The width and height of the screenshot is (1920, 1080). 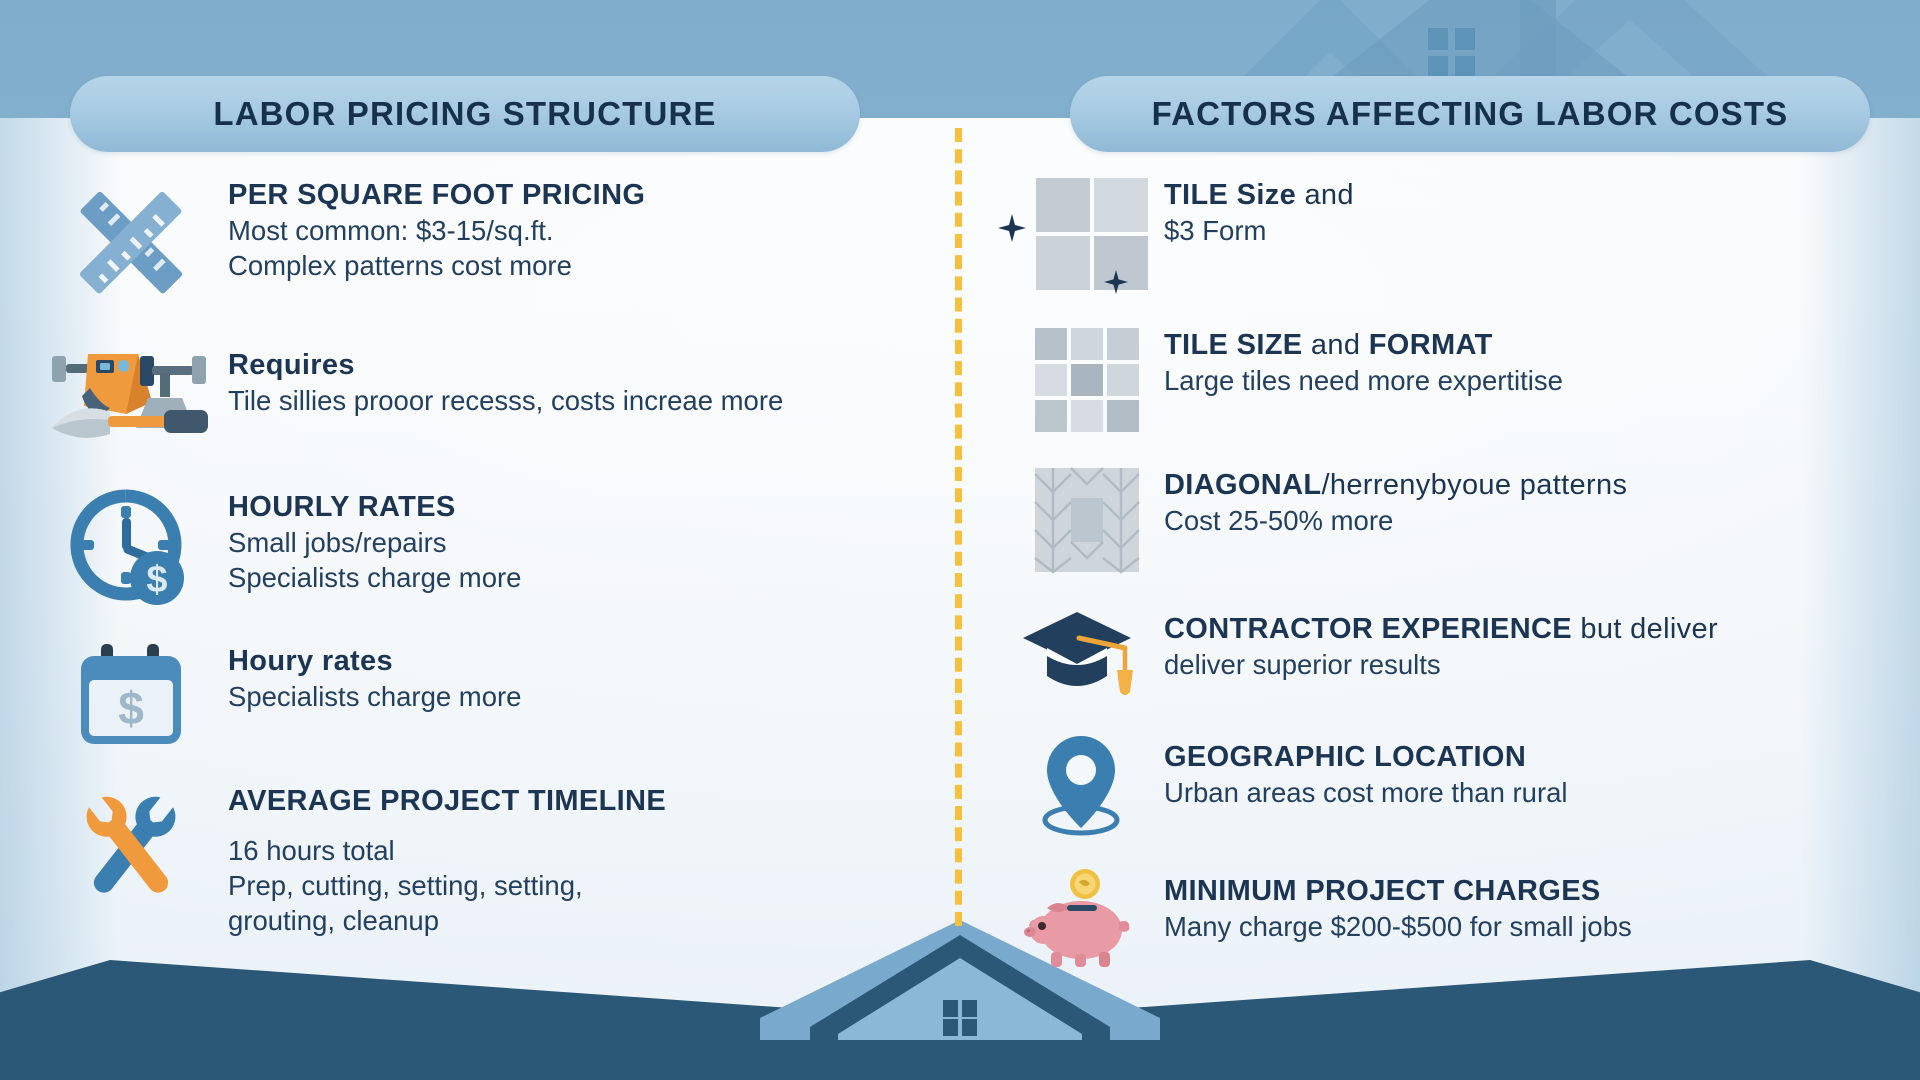 What do you see at coordinates (131, 243) in the screenshot?
I see `crossed-rulers-icon` at bounding box center [131, 243].